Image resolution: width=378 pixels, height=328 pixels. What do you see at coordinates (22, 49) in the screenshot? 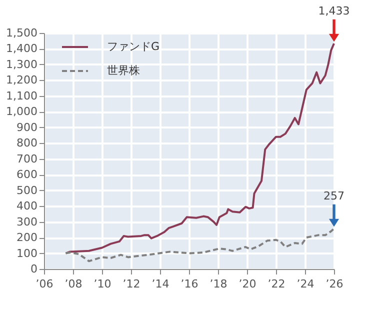
I see `y-tick-label: 1,400` at bounding box center [22, 49].